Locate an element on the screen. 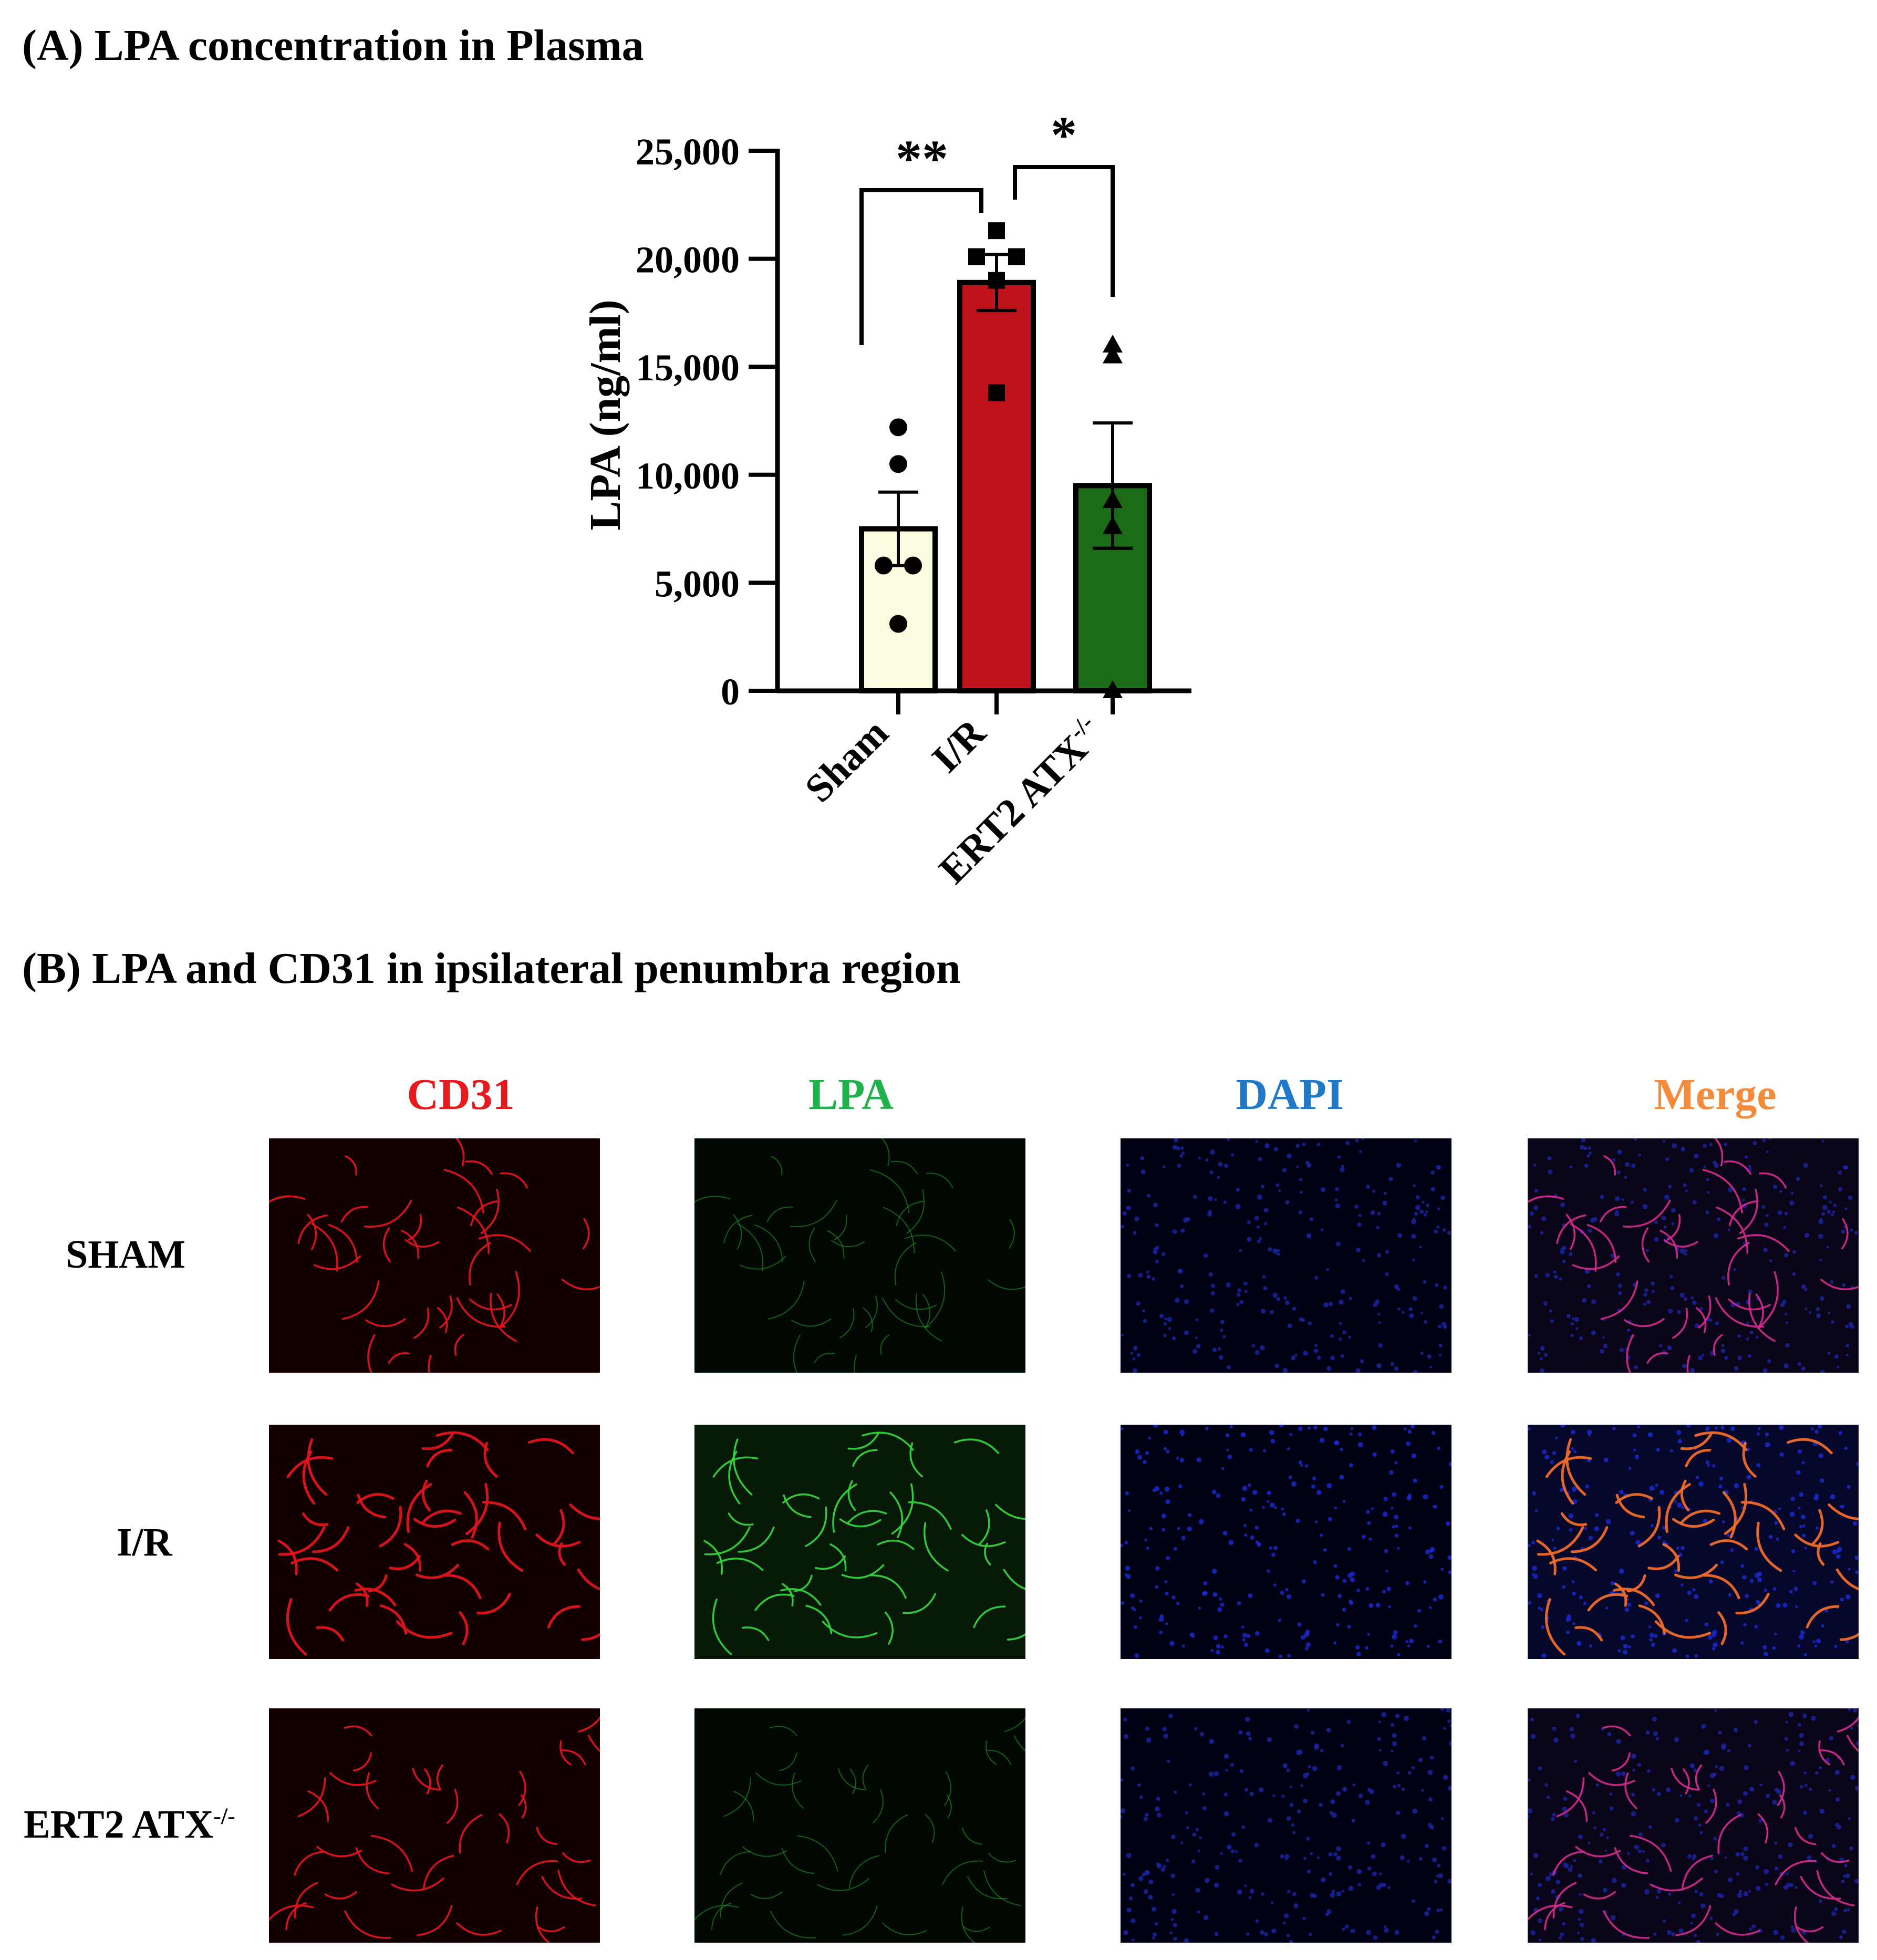  micrograph-ert2-atx-lpa is located at coordinates (859, 1826).